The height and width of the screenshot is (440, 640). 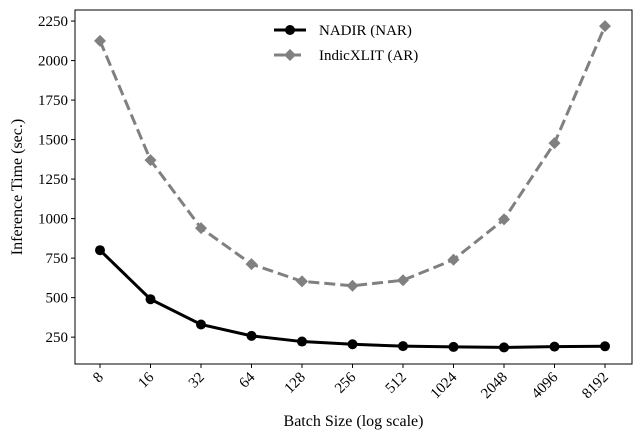 I want to click on legend-label: IndicXLIT (AR), so click(x=368, y=56).